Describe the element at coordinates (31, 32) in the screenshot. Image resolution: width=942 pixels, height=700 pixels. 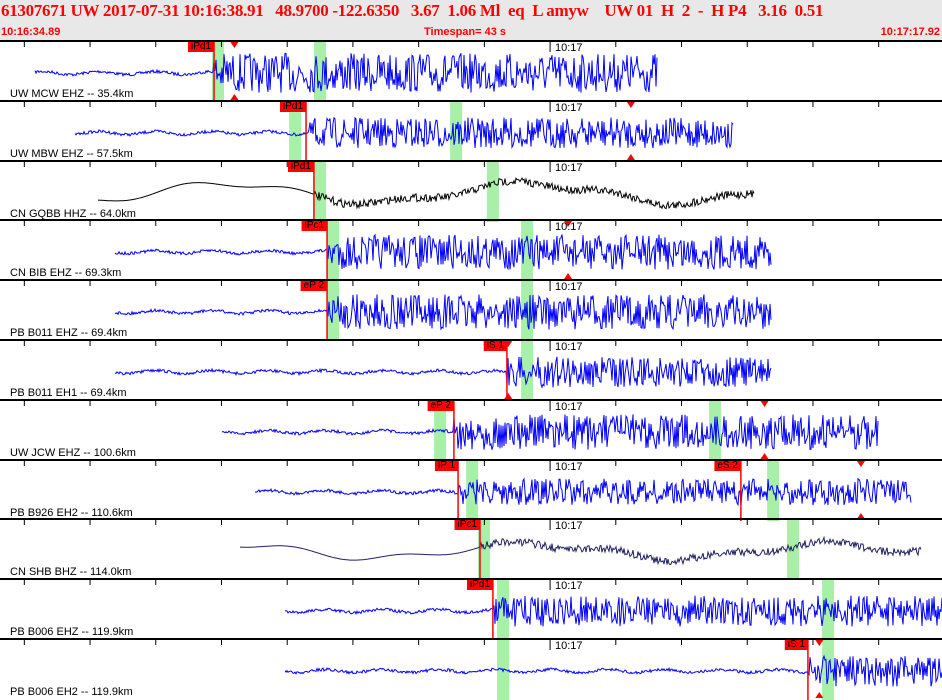
I see `start-time: 10:16:34.89` at that location.